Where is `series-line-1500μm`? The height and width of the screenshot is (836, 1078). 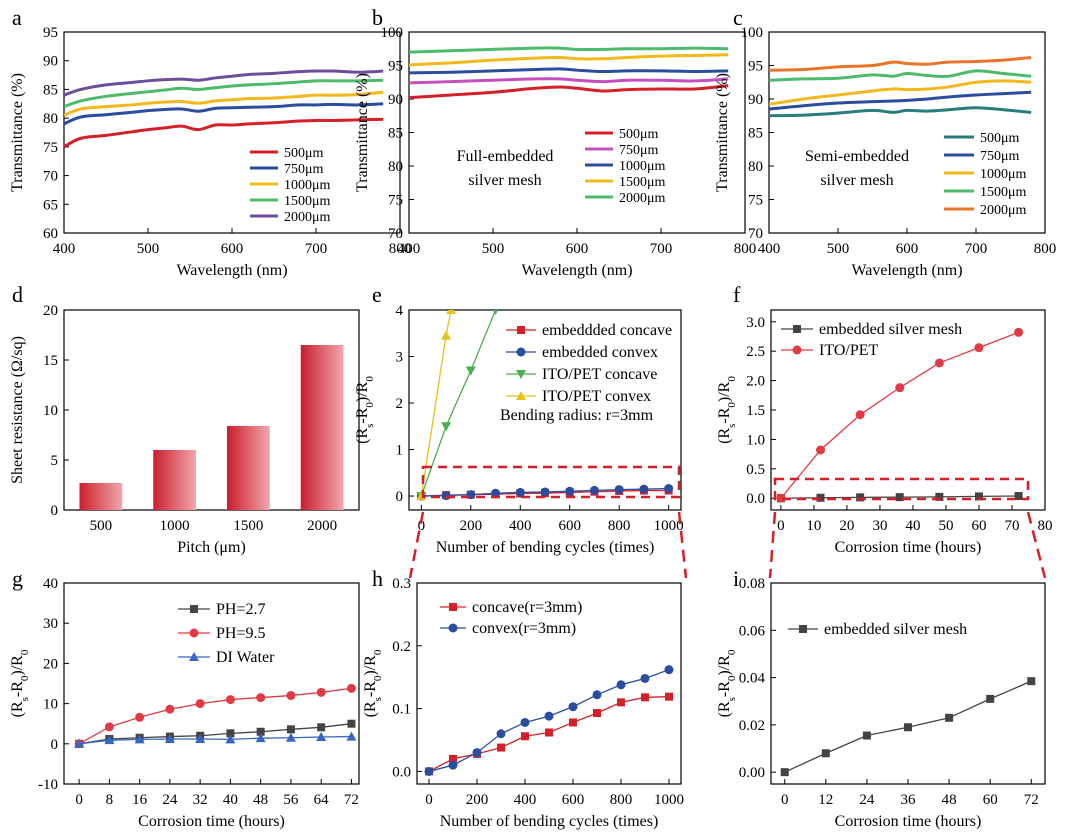
series-line-1500μm is located at coordinates (224, 93).